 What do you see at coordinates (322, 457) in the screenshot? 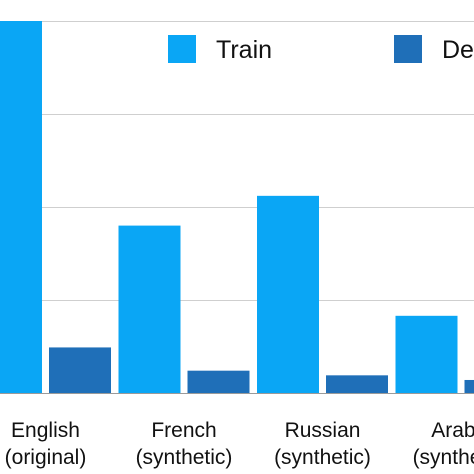
I see `x-tick-label-2-1: (synthetic)` at bounding box center [322, 457].